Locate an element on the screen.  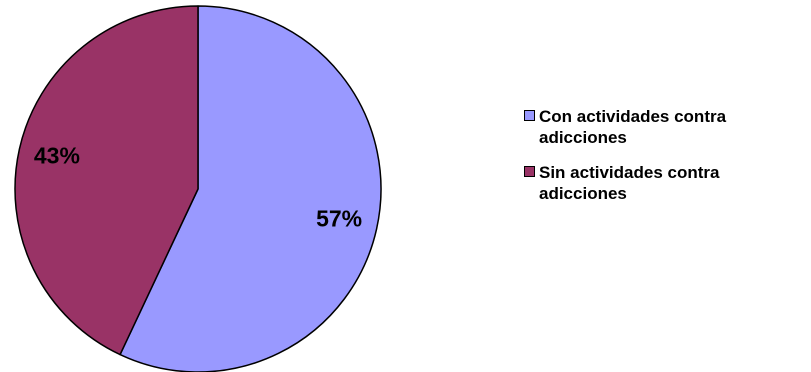
legend-swatch-sin is located at coordinates (529, 171).